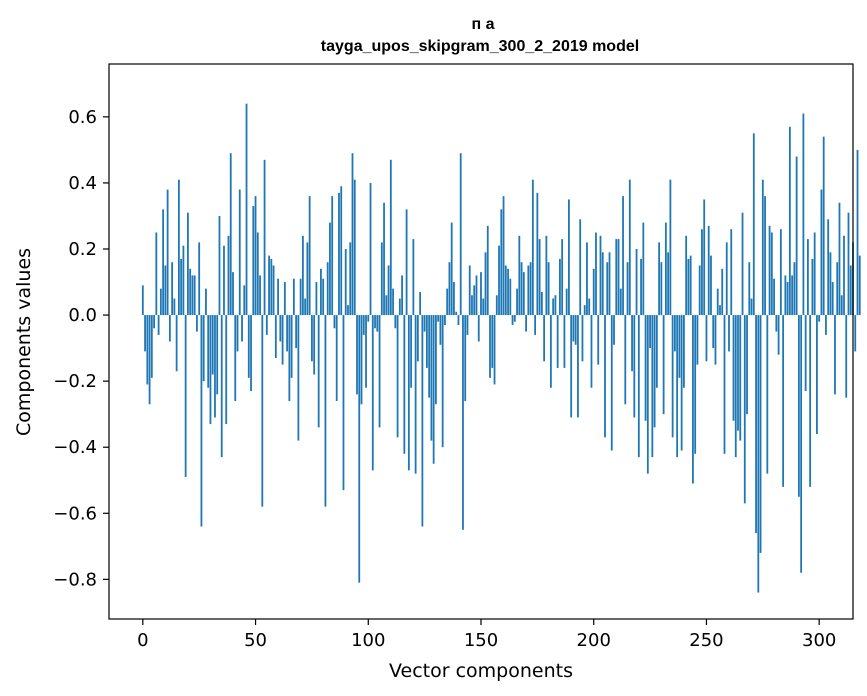 The width and height of the screenshot is (867, 696). Describe the element at coordinates (82, 249) in the screenshot. I see `y-tick-label: 0.2` at that location.